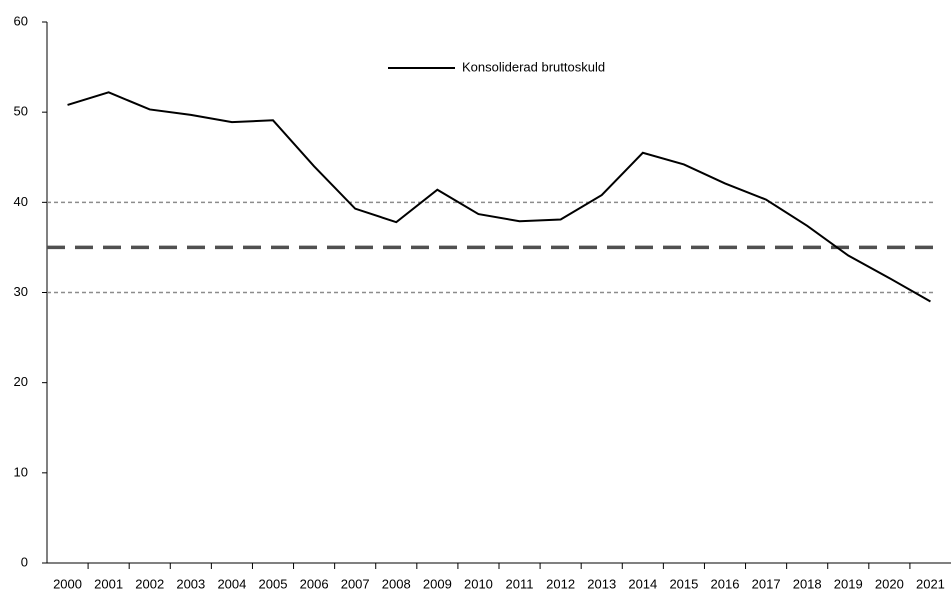  I want to click on x-tick-label: 2006, so click(314, 583).